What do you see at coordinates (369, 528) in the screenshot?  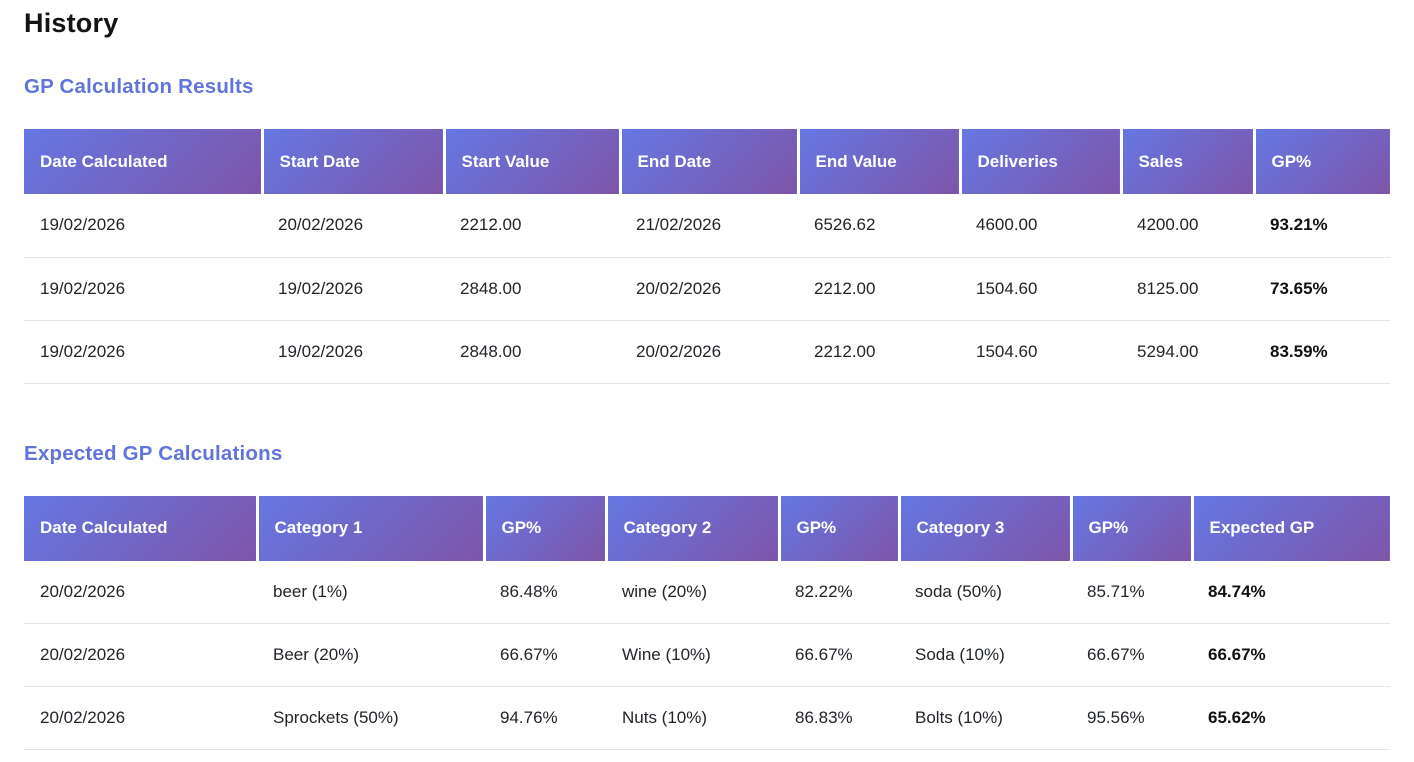 I see `column-header: Category 1` at bounding box center [369, 528].